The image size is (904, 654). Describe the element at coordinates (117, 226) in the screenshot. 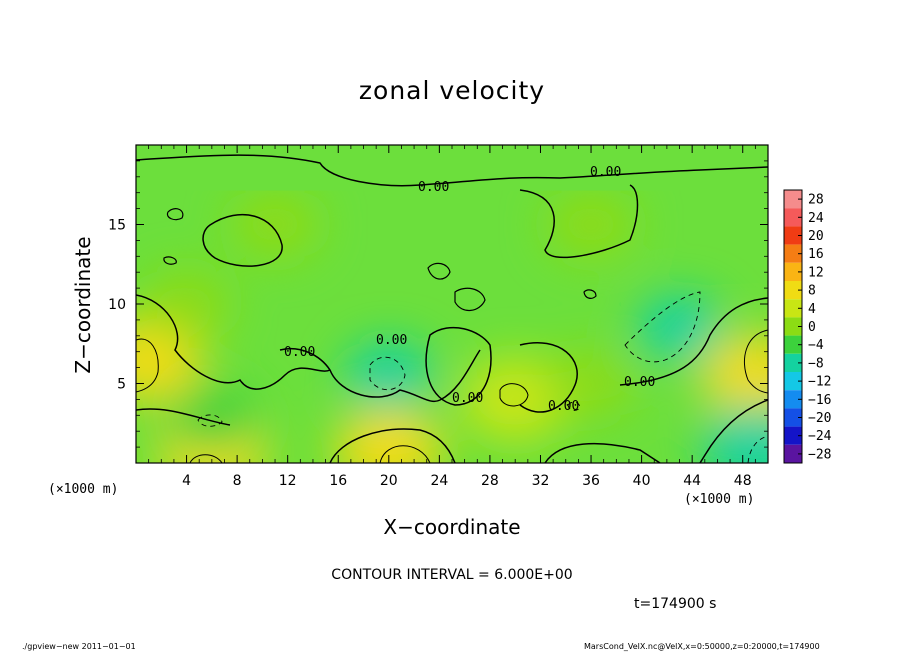

I see `y-tick-label: 15` at that location.